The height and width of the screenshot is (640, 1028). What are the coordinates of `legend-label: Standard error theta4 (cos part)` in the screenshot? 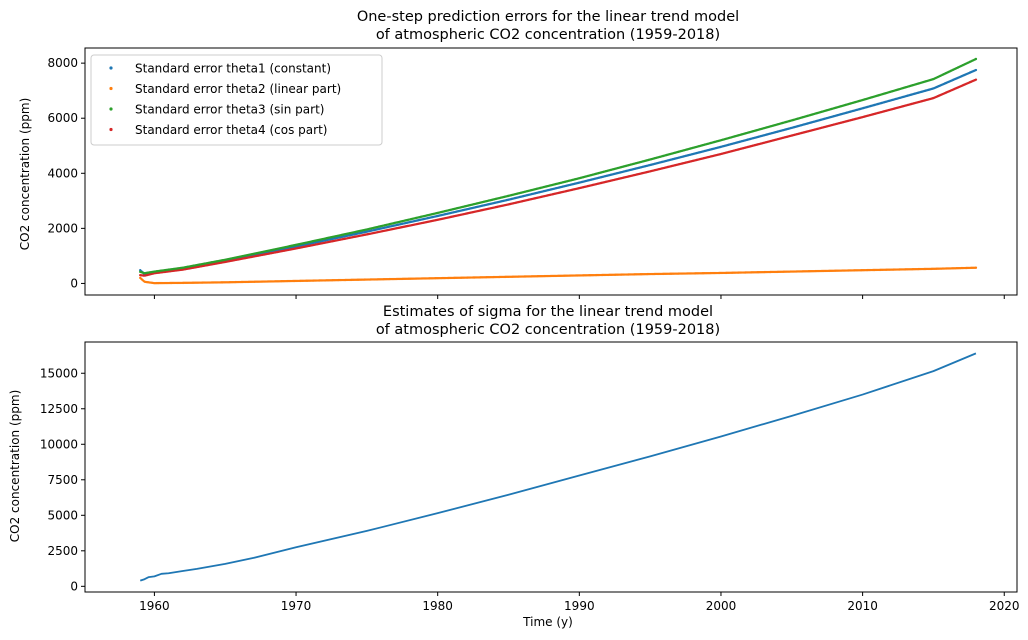 It's located at (231, 130).